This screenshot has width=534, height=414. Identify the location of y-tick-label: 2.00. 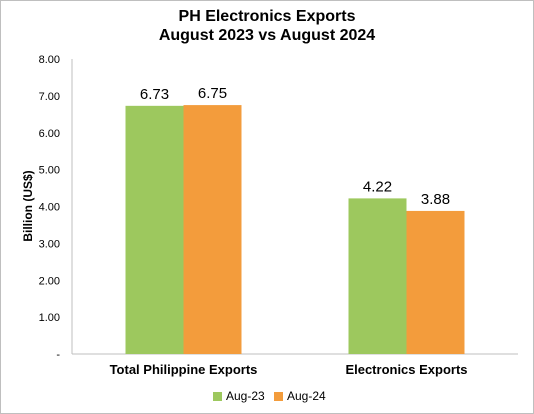
(49, 281).